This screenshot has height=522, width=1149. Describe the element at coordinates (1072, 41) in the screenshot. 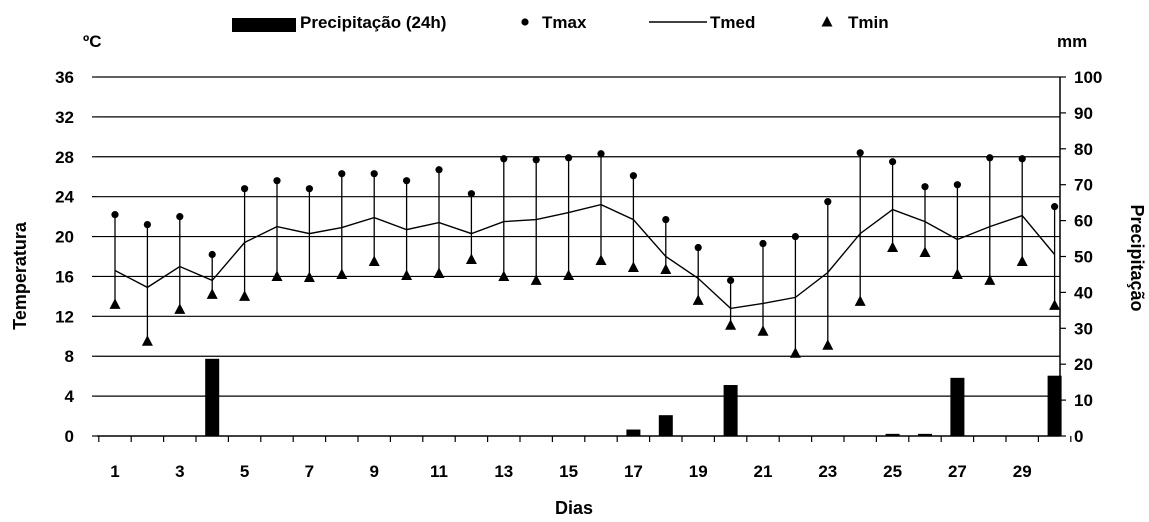

I see `right-axis-unit: mm` at that location.